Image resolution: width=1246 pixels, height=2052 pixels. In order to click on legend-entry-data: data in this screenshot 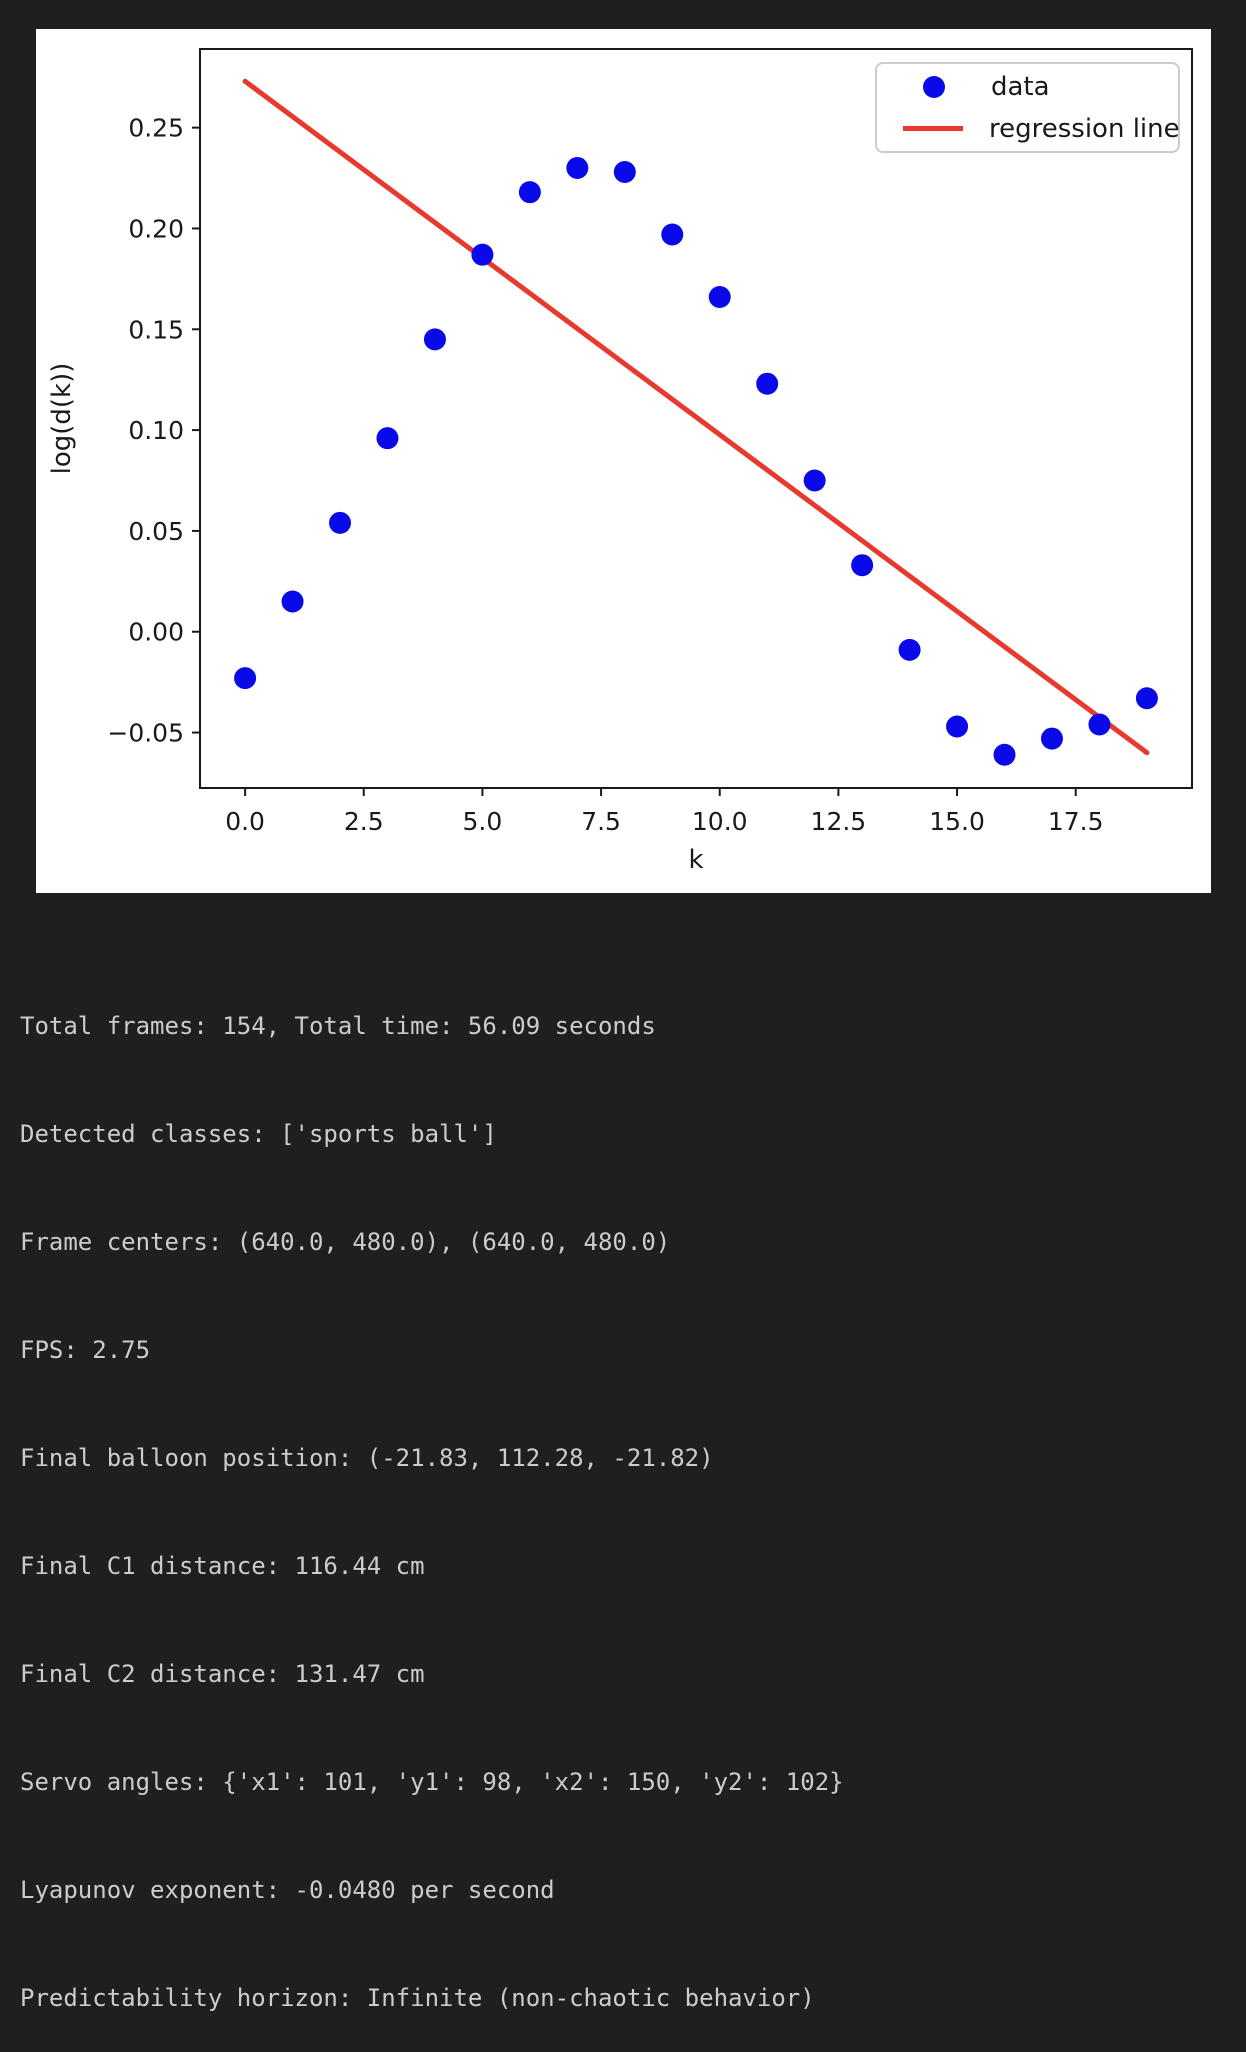, I will do `click(1040, 87)`.